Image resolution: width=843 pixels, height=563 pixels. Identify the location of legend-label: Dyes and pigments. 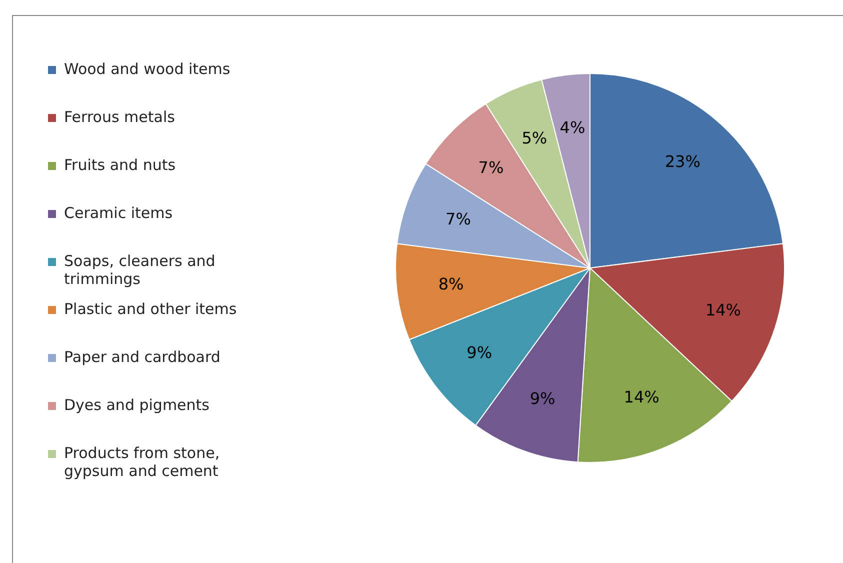
(137, 405).